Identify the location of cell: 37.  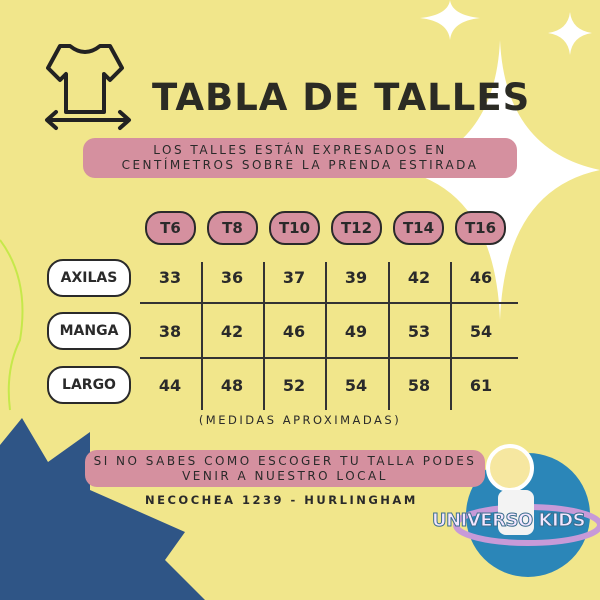
(294, 277).